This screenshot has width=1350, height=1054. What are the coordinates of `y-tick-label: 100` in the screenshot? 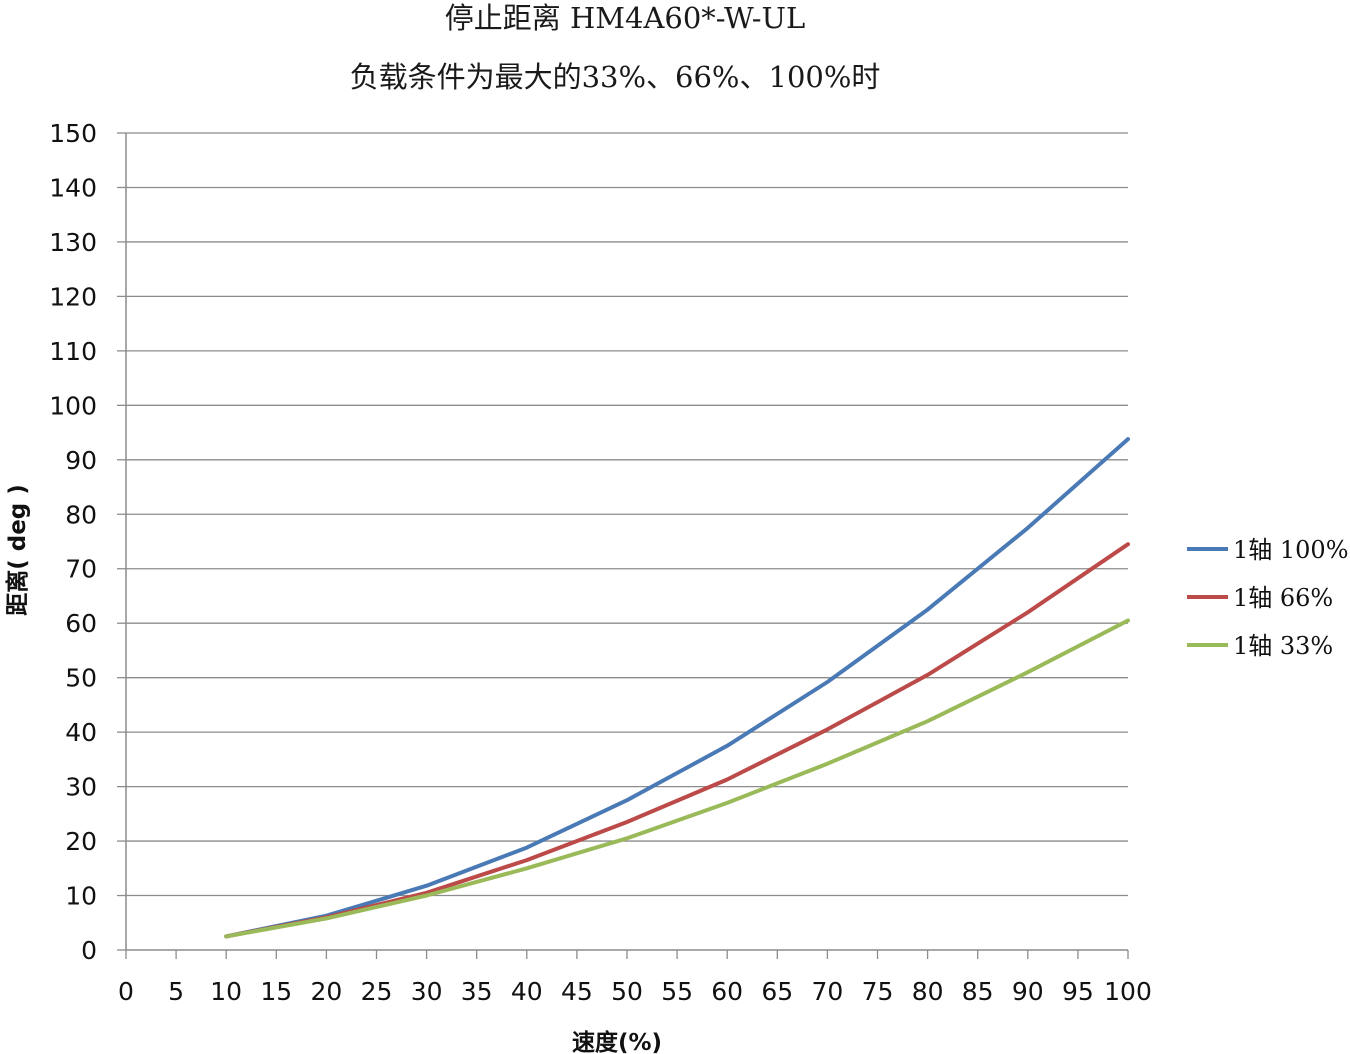 It's located at (73, 405).